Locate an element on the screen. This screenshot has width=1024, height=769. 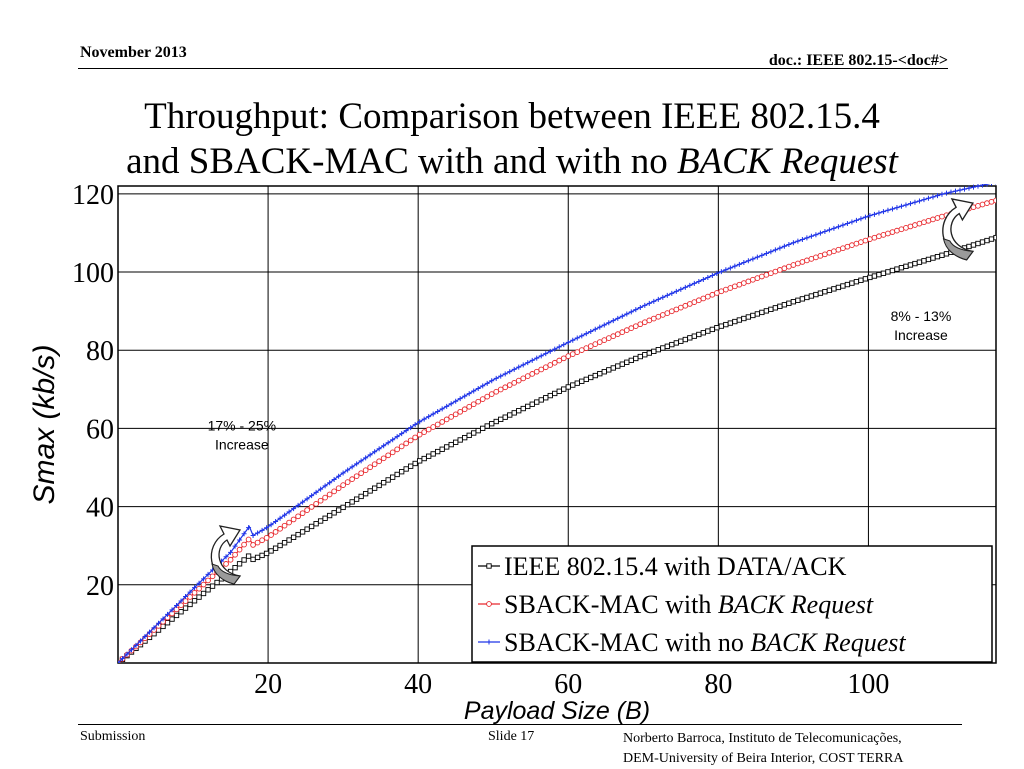
legend-label-2-plain: SBACK-MAC with no is located at coordinates (627, 642).